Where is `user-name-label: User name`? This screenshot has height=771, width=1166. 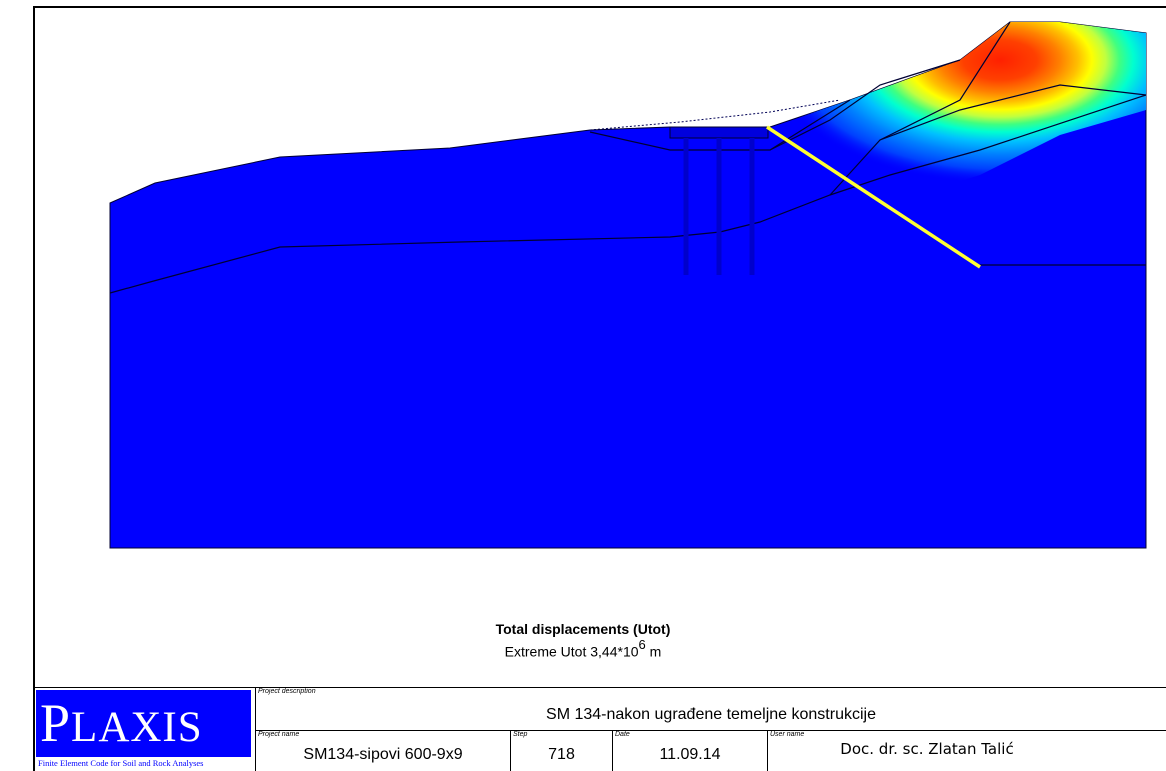
user-name-label: User name is located at coordinates (787, 734).